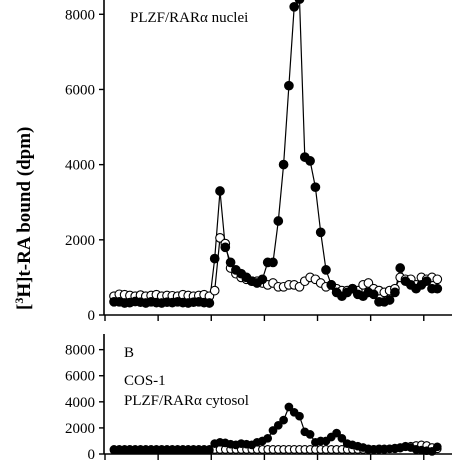 This screenshot has width=474, height=474. I want to click on panel-b-y-tick-label: 8000, so click(80, 351).